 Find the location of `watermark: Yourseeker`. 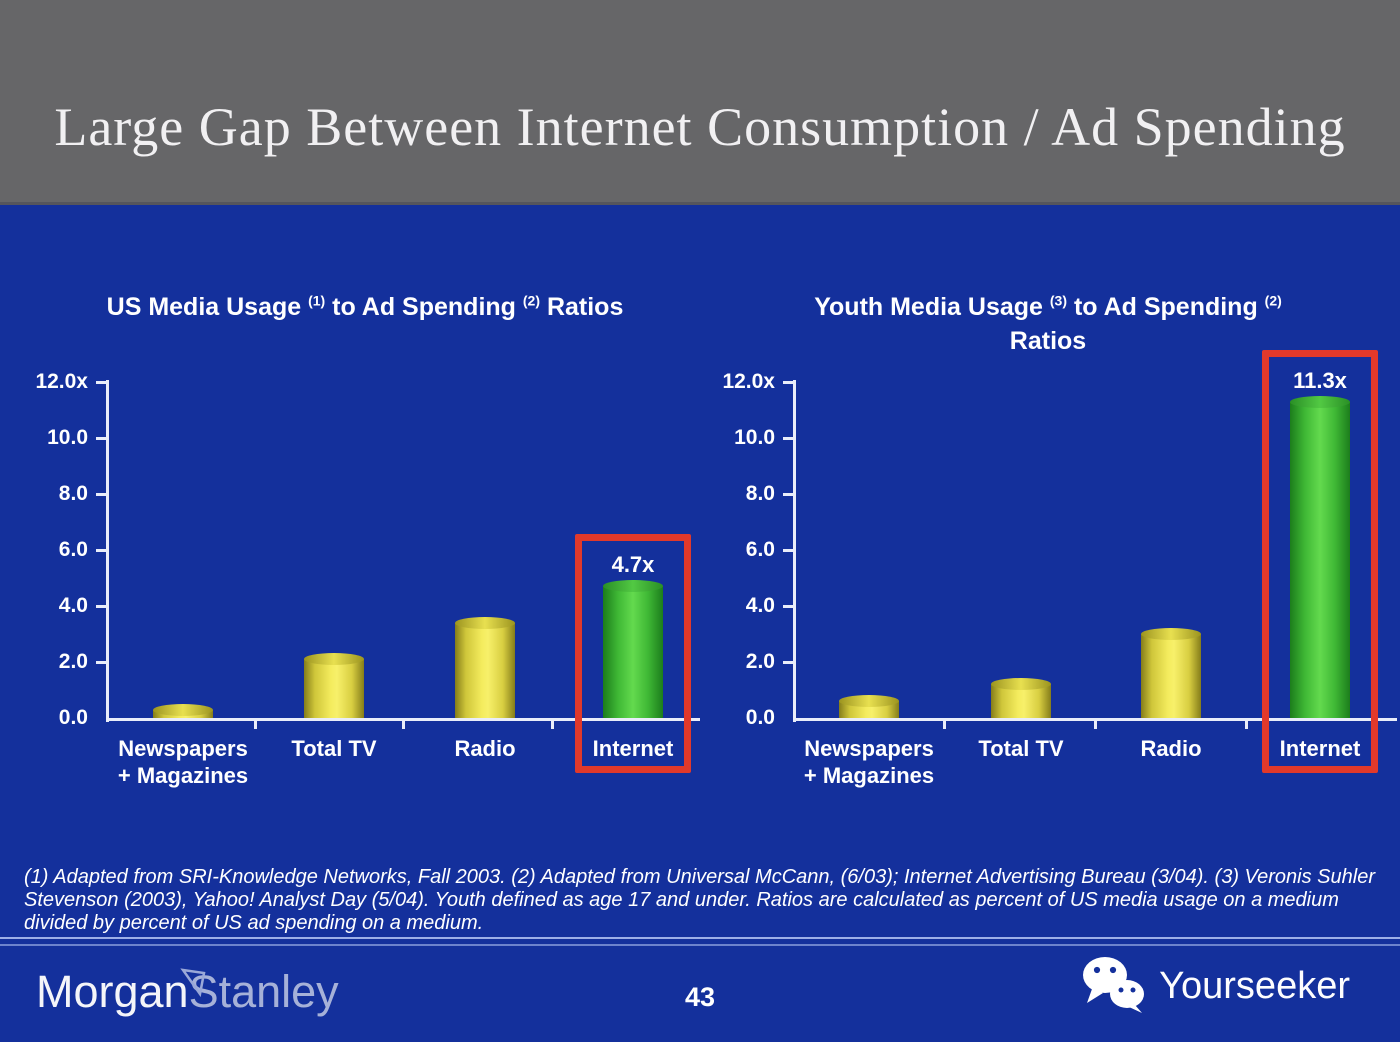

watermark: Yourseeker is located at coordinates (1215, 986).